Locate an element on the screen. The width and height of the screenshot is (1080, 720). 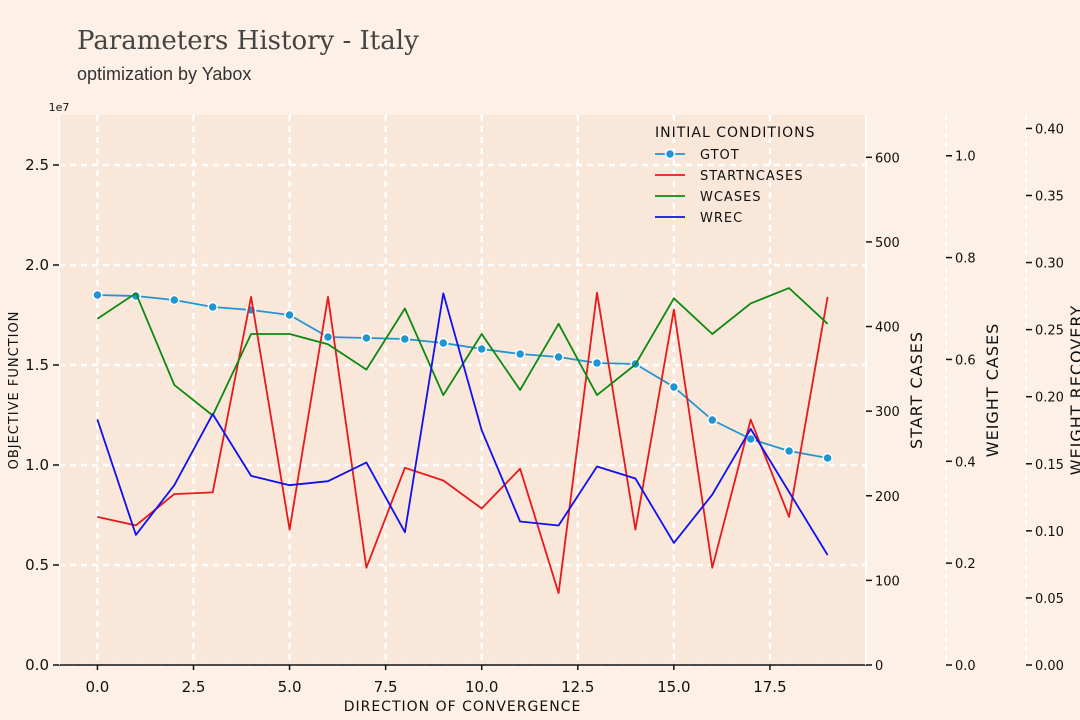
wrec-tick-label: 0.15 is located at coordinates (1049, 465).